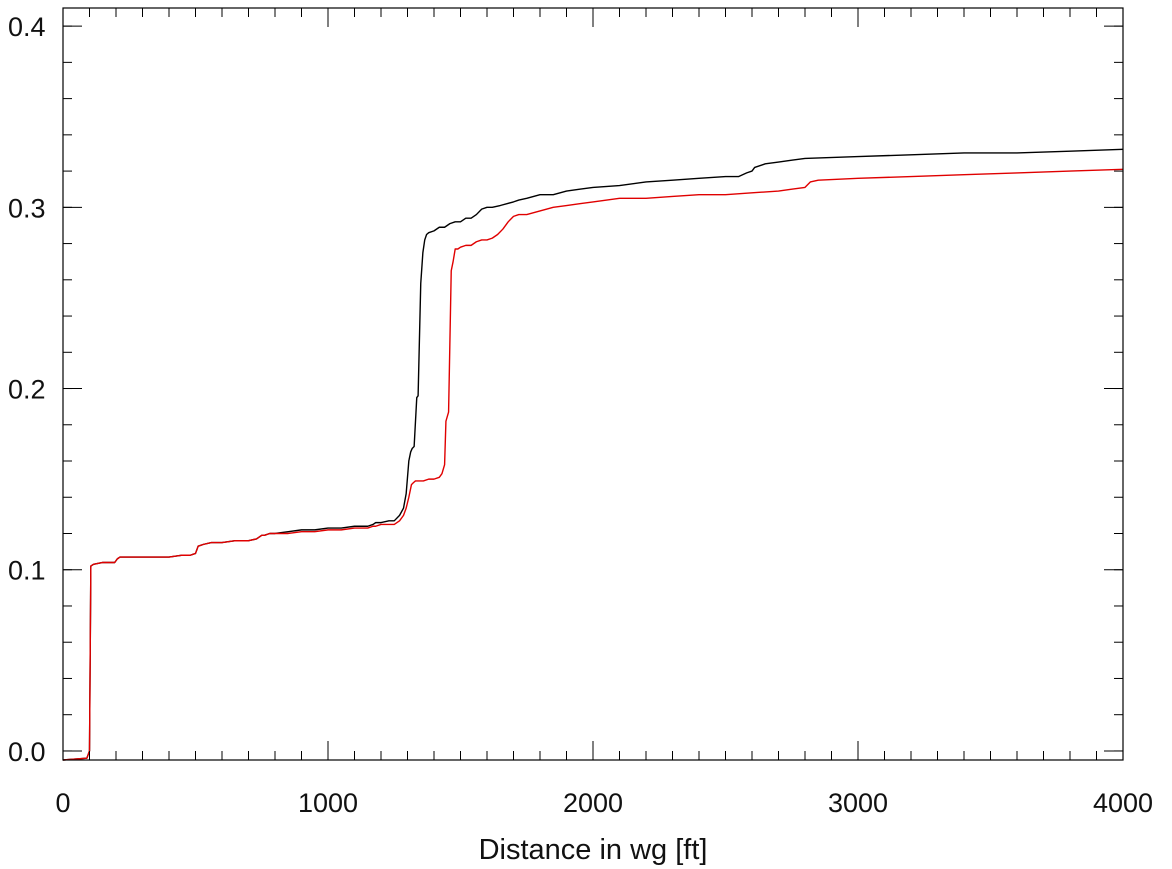 The image size is (1172, 869). Describe the element at coordinates (27, 752) in the screenshot. I see `y-tick-label: 0.0` at that location.